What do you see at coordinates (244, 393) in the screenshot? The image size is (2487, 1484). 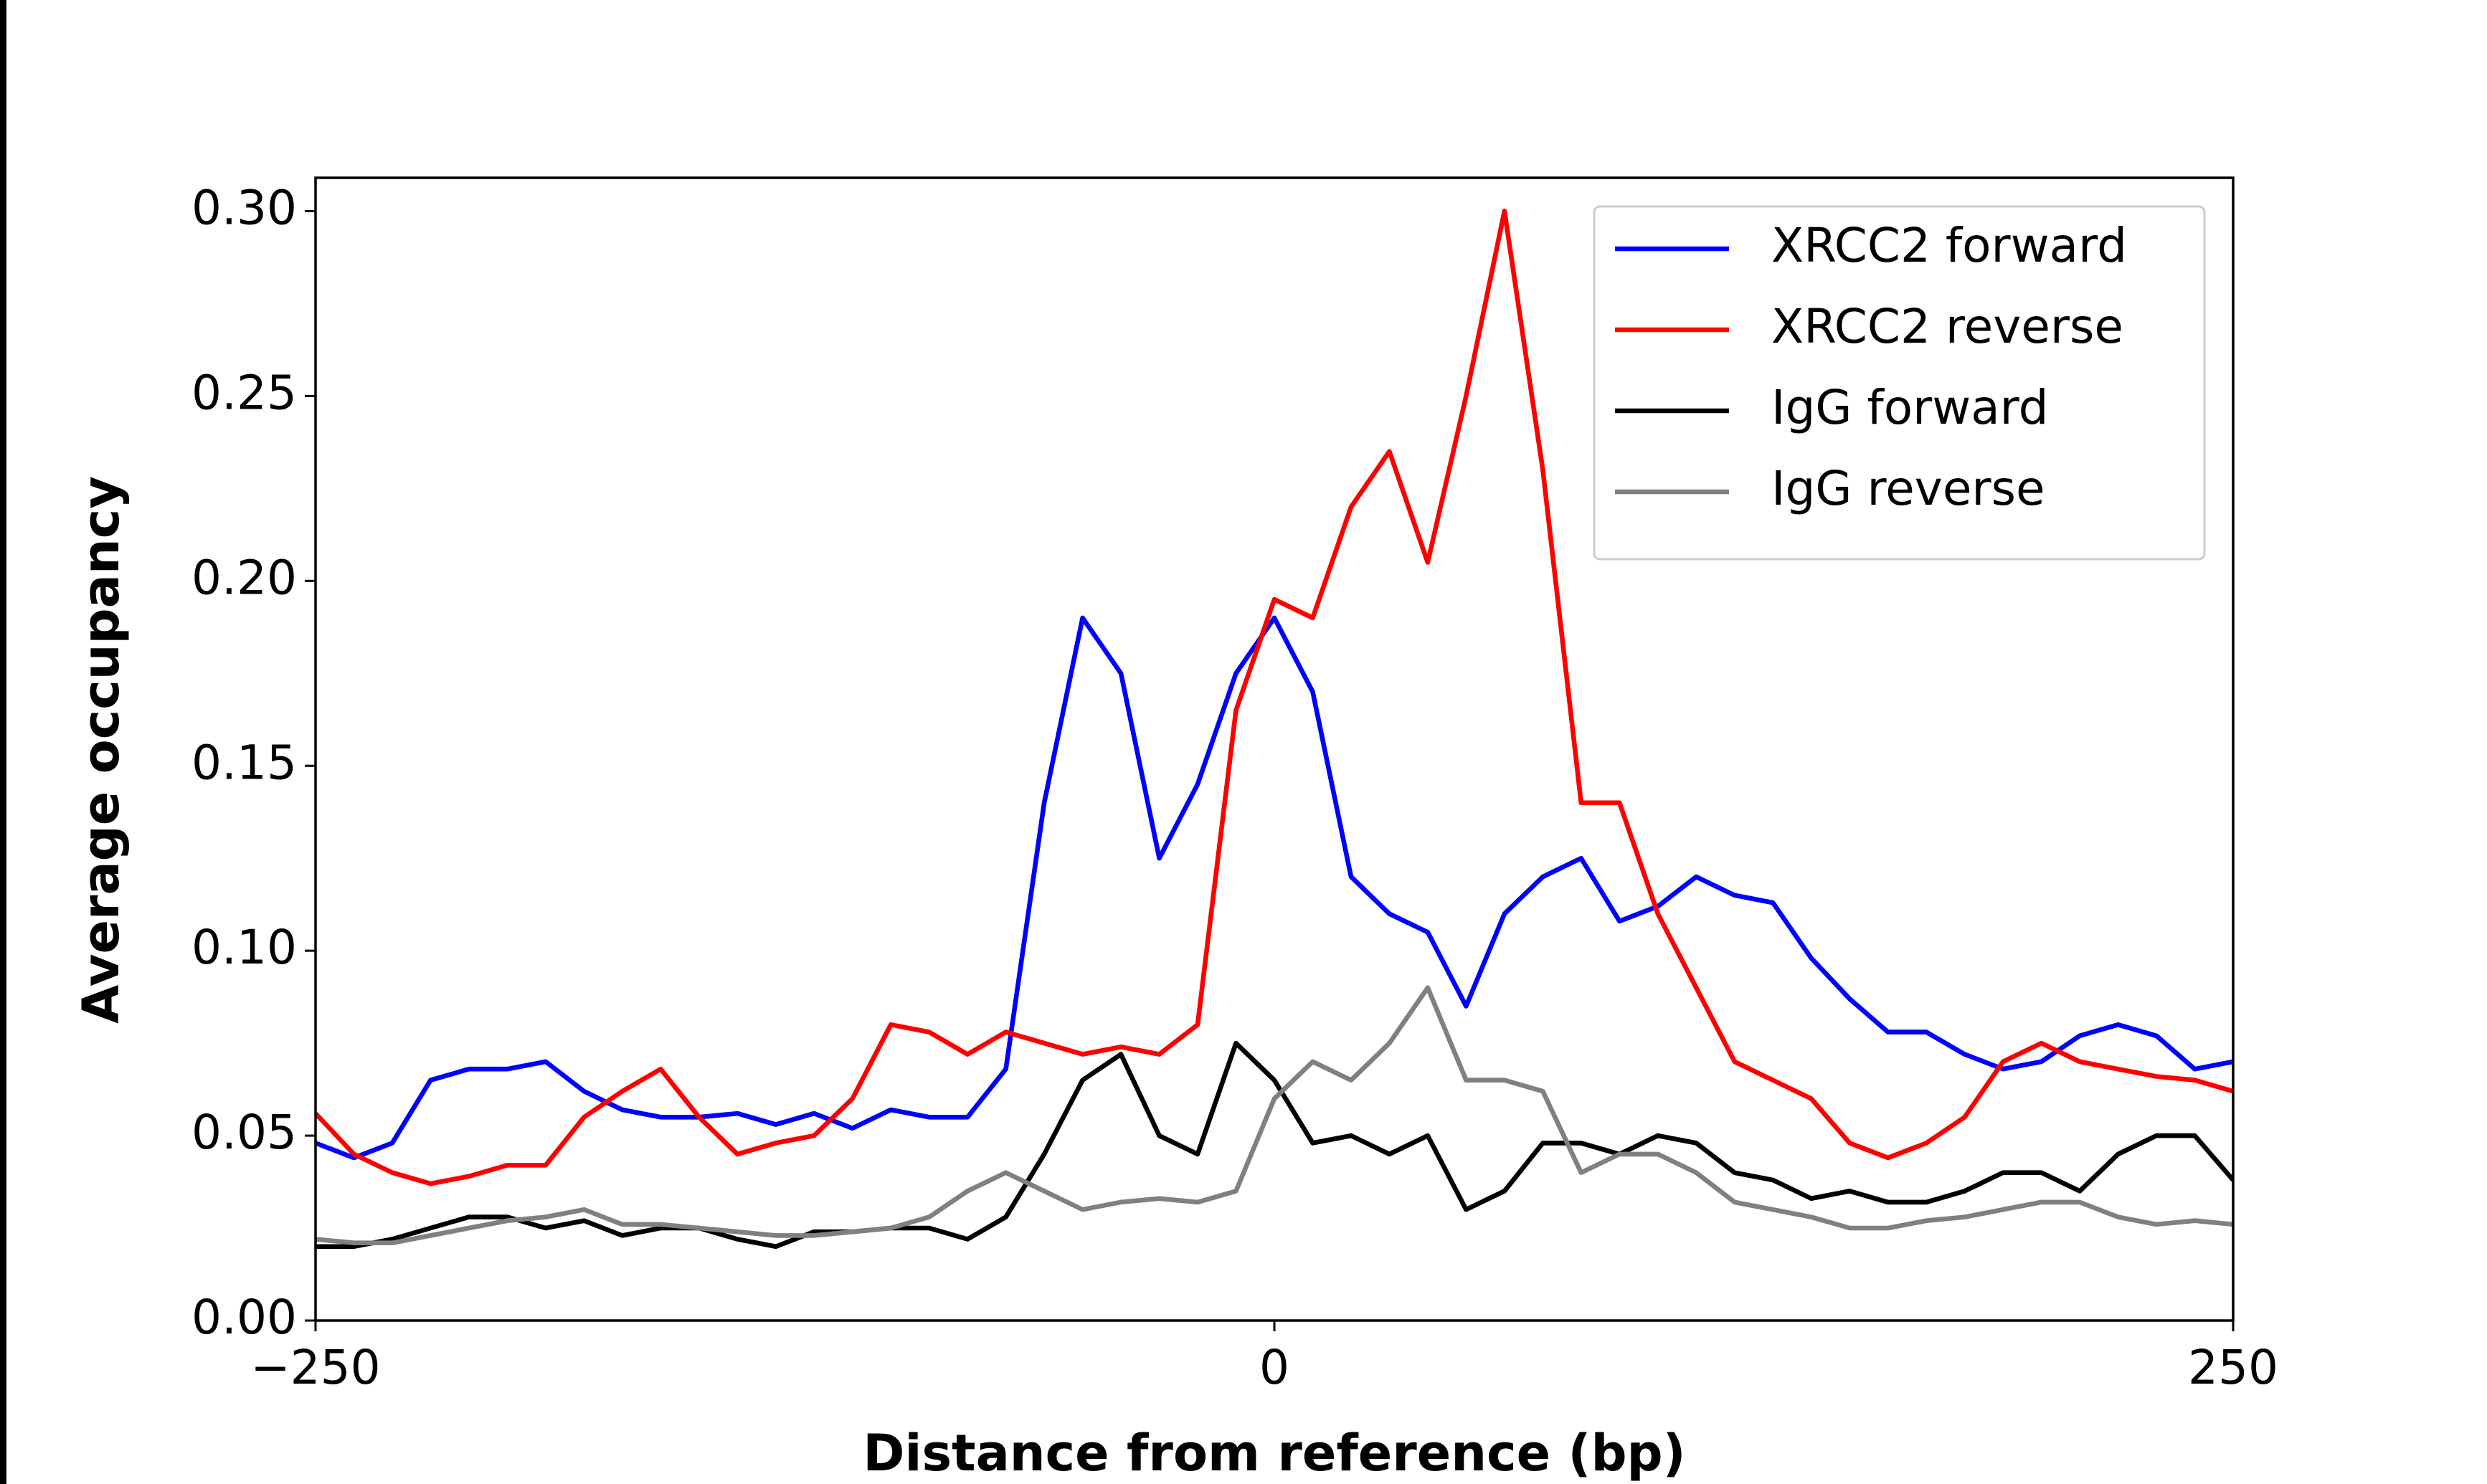 I see `y-tick-label: 0.25` at bounding box center [244, 393].